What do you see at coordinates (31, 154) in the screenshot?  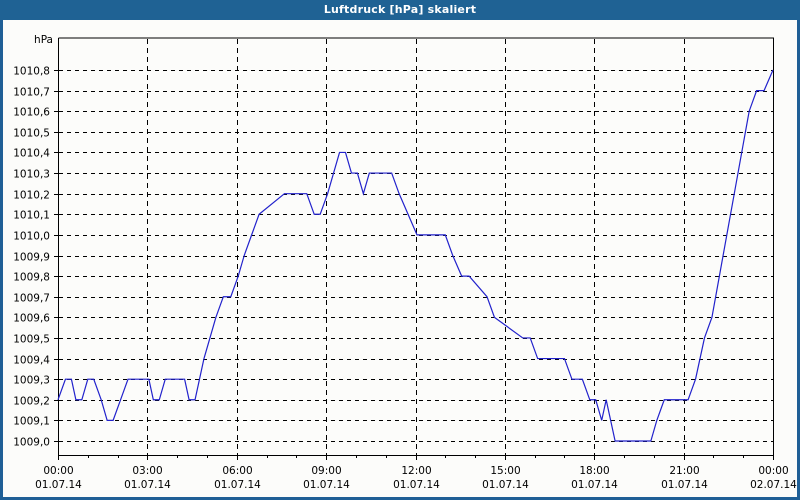 I see `y-tick-label: 1010,4` at bounding box center [31, 154].